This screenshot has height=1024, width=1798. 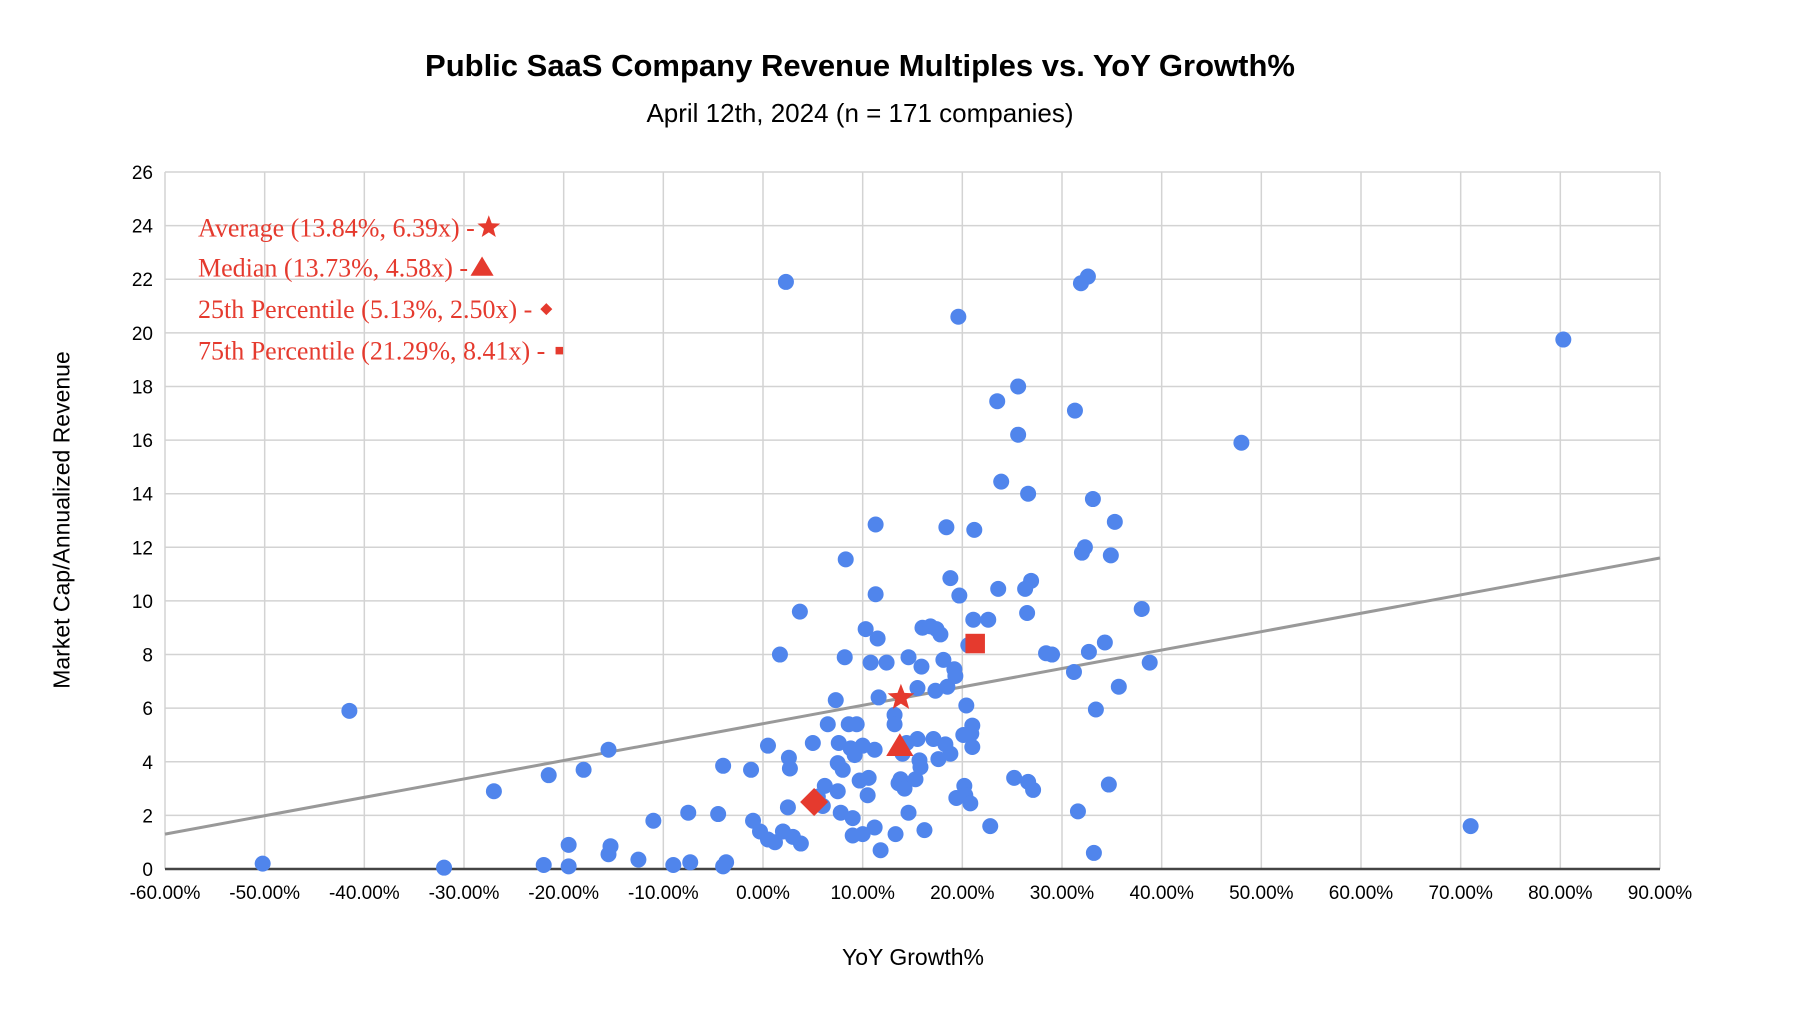 What do you see at coordinates (142, 334) in the screenshot?
I see `y-tick-label: 20` at bounding box center [142, 334].